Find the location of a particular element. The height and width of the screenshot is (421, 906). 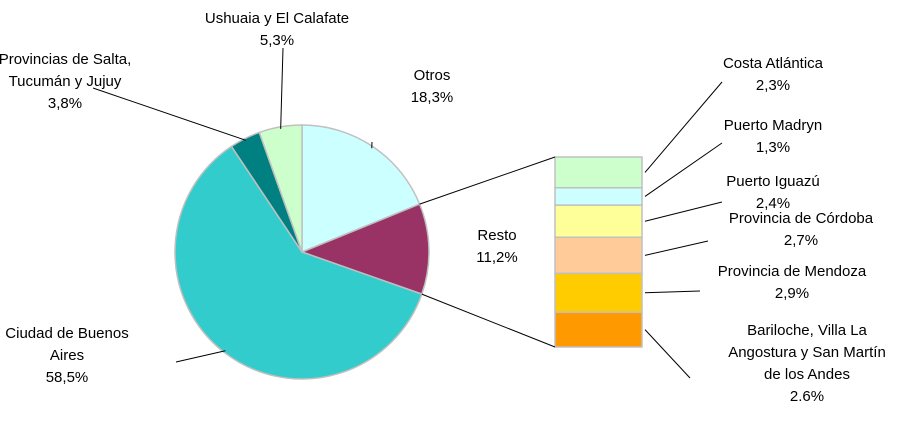

value-label: 1,3% is located at coordinates (773, 147).